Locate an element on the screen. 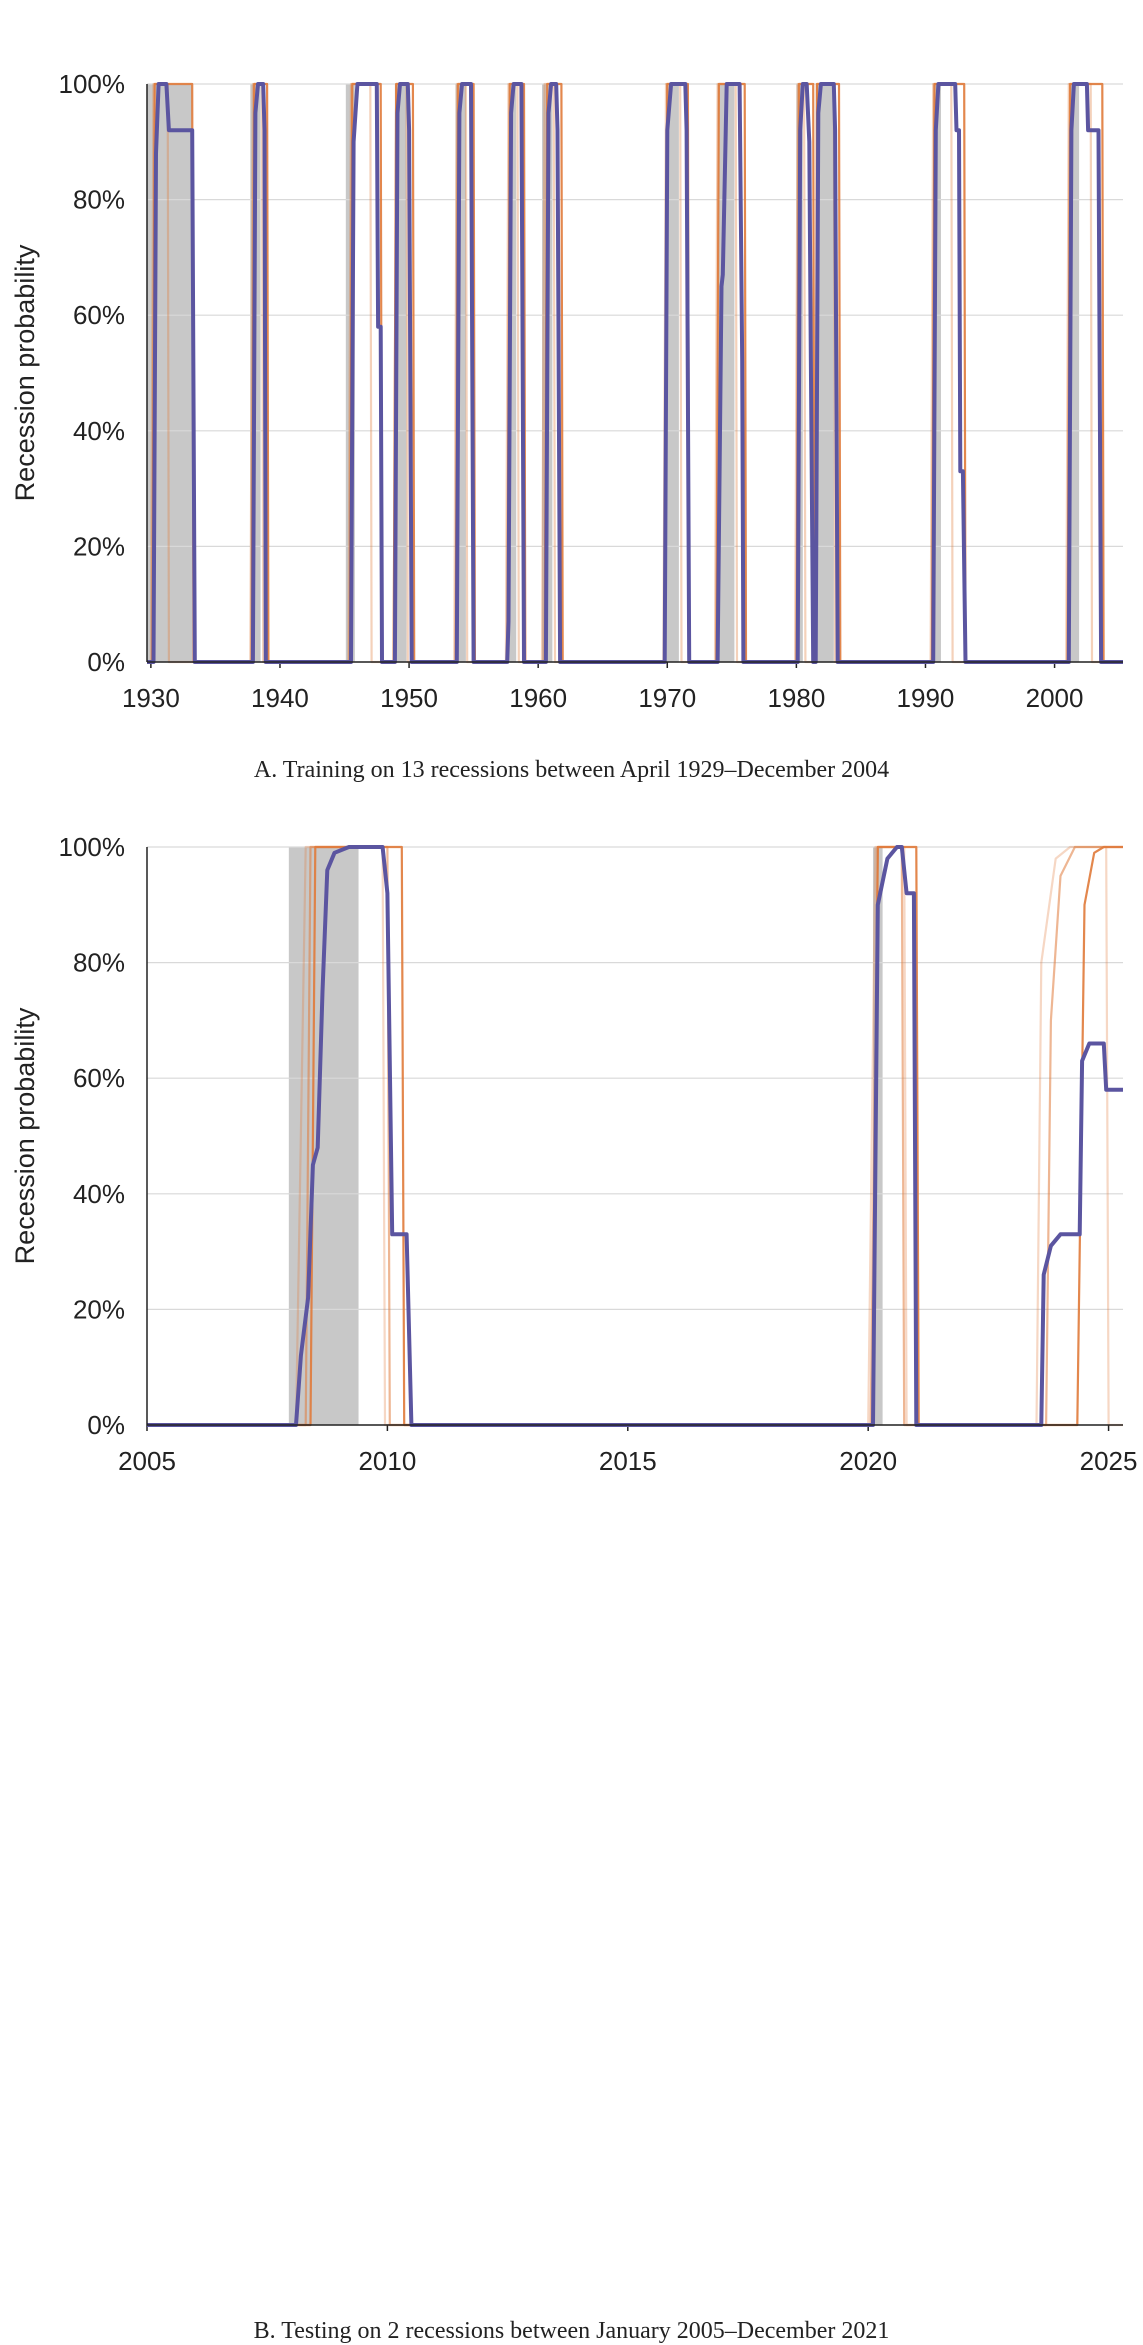 Image resolution: width=1143 pixels, height=2345 pixels. x-tick-label: 1930 is located at coordinates (151, 698).